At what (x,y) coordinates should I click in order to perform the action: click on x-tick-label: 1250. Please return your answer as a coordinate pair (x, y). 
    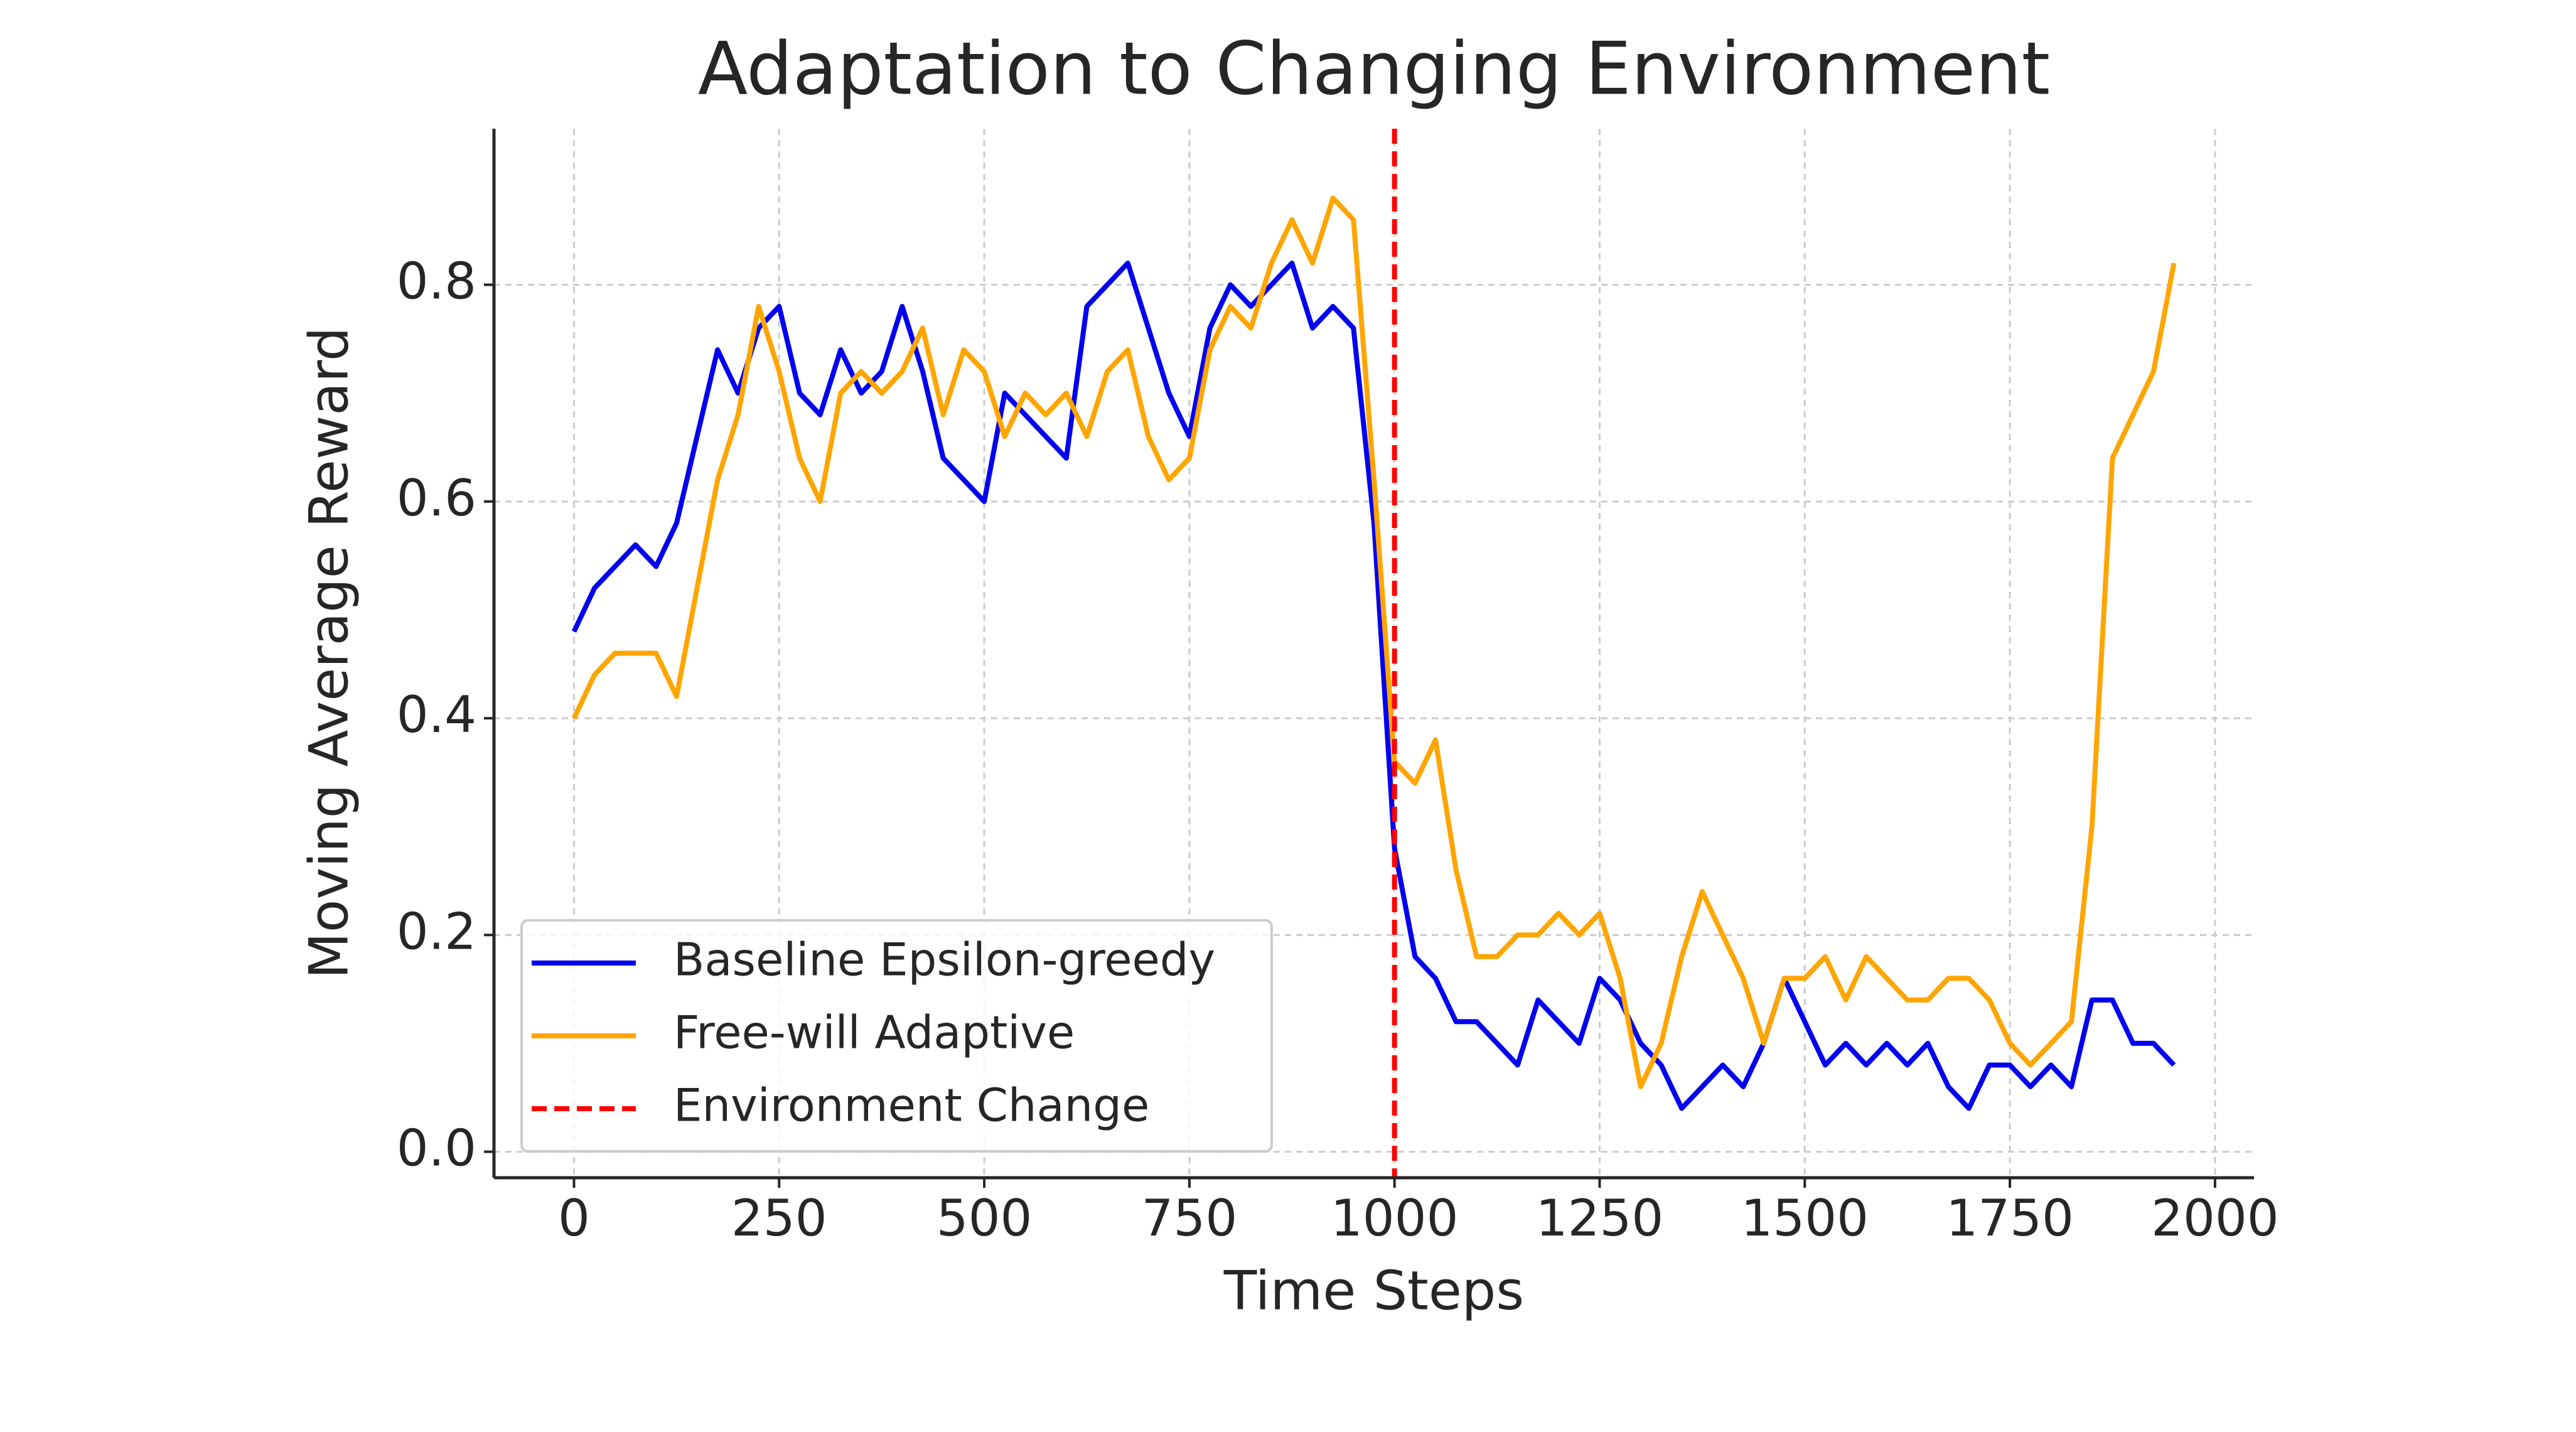
    Looking at the image, I should click on (1600, 1218).